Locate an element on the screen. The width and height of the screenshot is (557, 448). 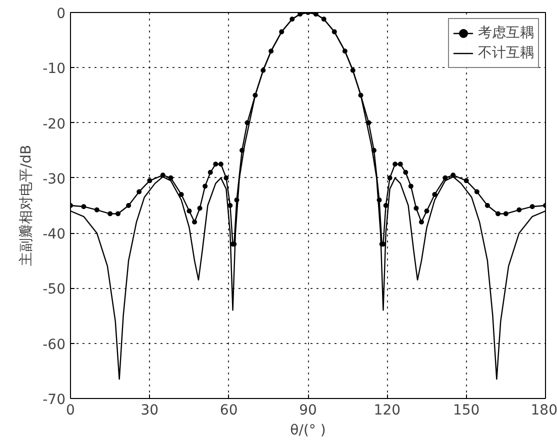
y-tick-label: -20 is located at coordinates (54, 124).